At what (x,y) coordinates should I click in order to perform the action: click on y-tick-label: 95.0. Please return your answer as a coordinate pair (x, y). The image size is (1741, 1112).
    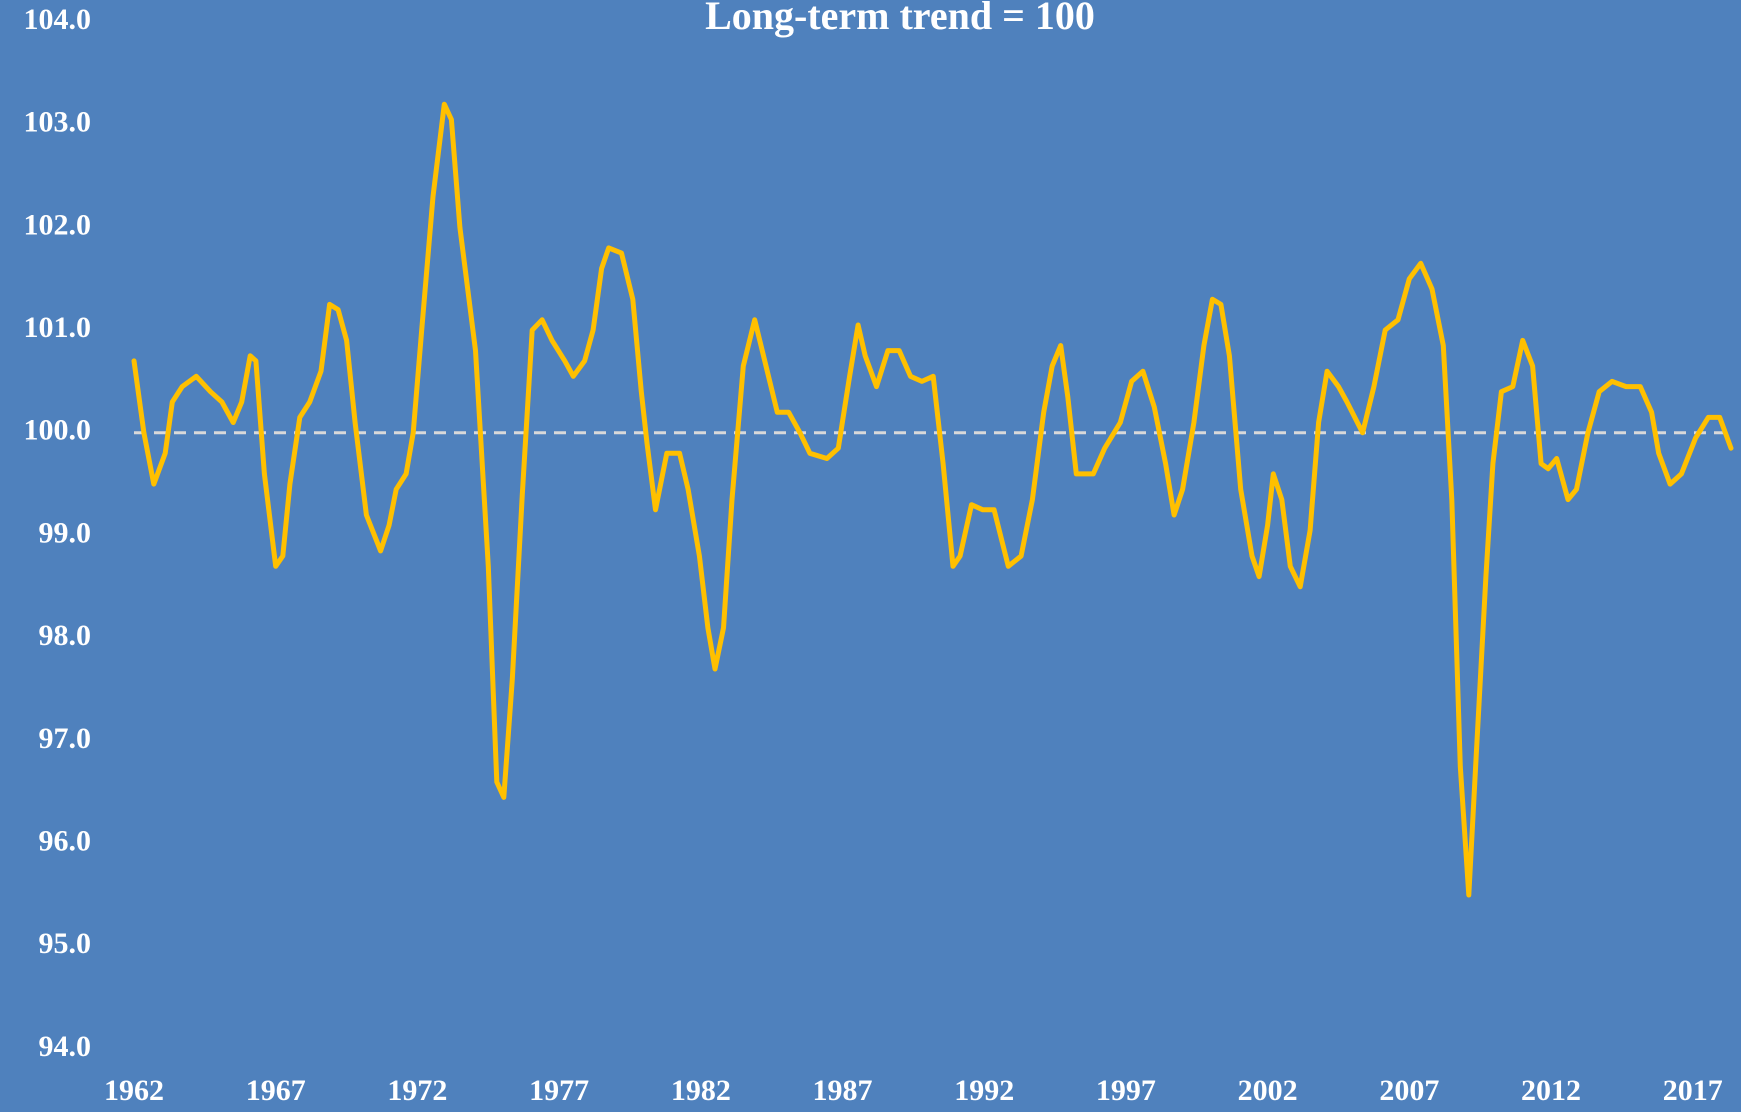
    Looking at the image, I should click on (65, 943).